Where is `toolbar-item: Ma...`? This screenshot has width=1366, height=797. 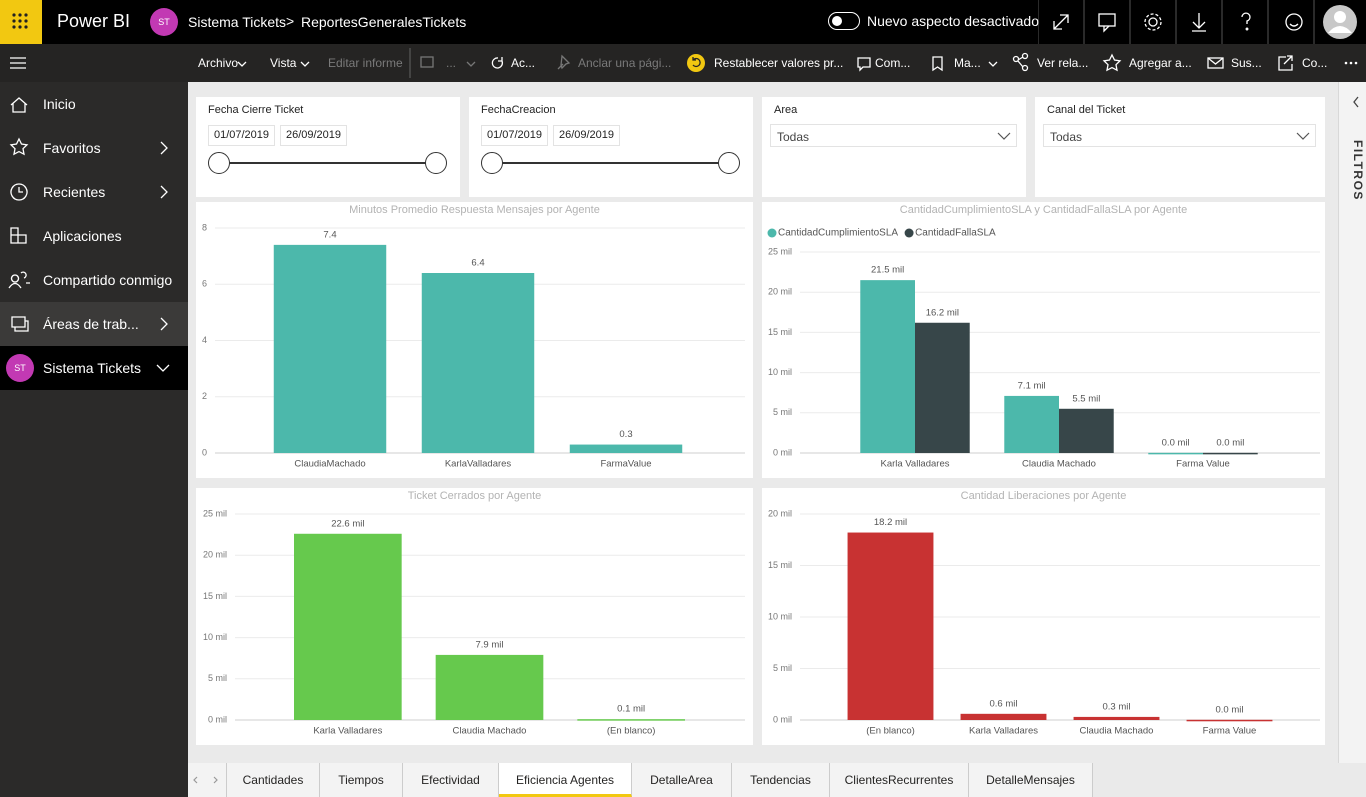 toolbar-item: Ma... is located at coordinates (967, 63).